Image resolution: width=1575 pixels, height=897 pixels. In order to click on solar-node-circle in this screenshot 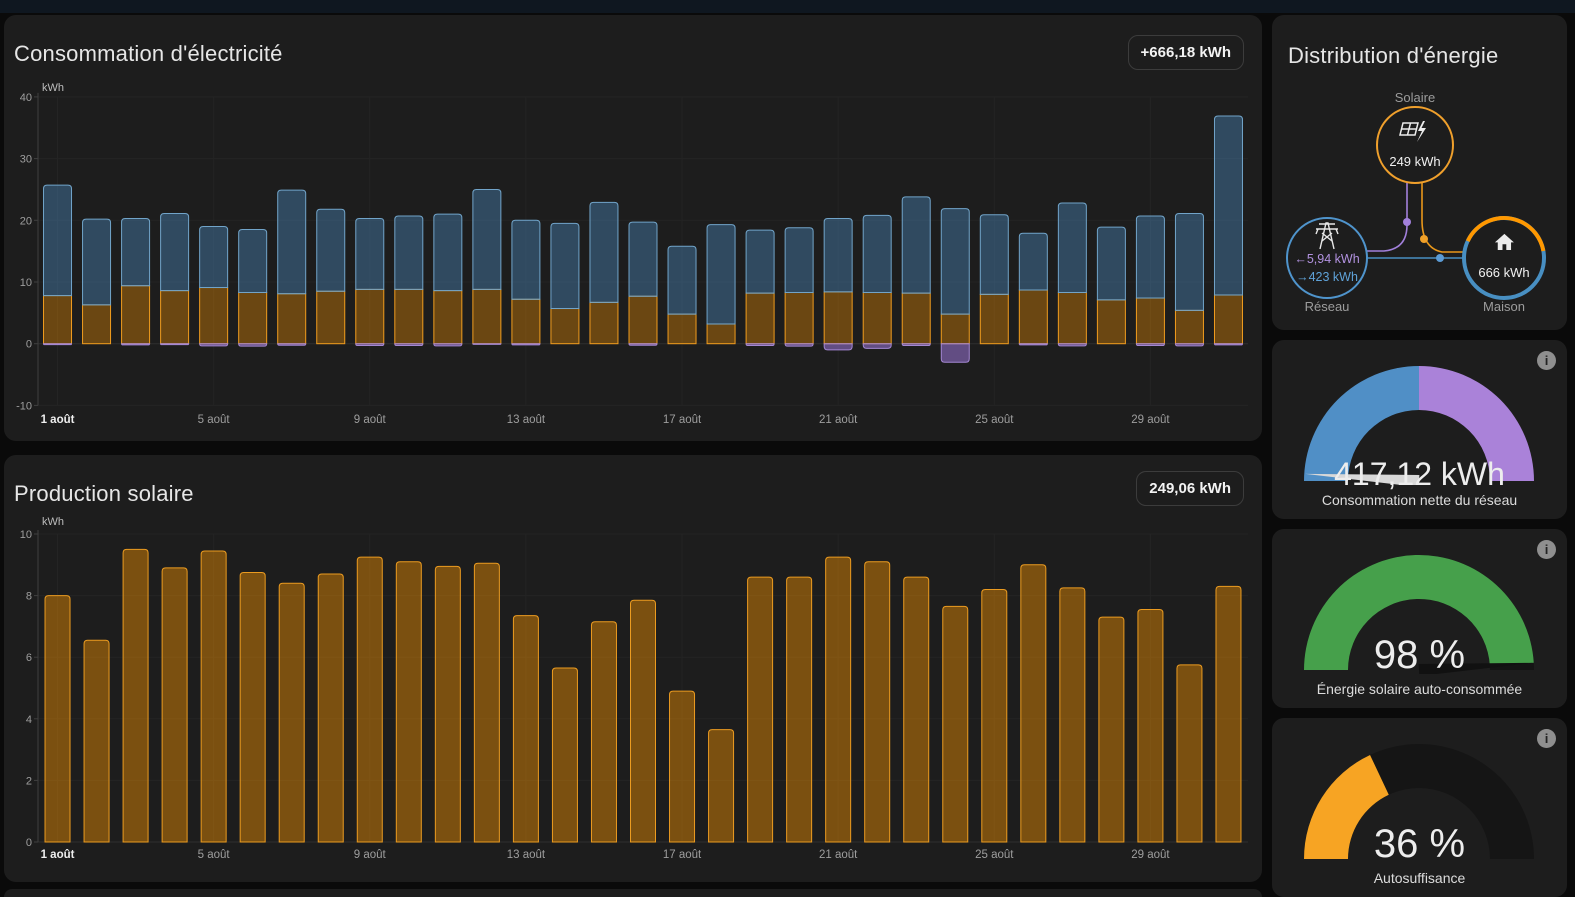, I will do `click(1415, 145)`.